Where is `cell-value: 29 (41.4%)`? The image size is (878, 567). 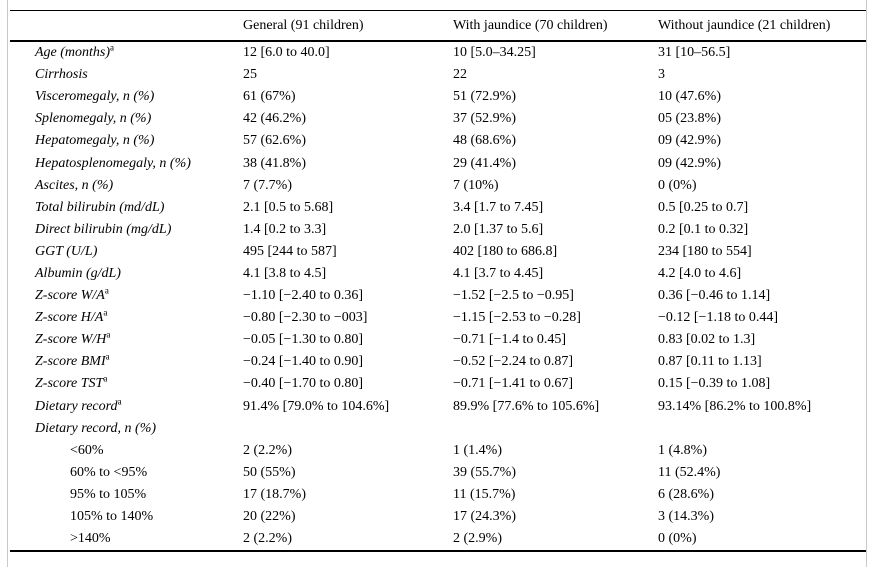 cell-value: 29 (41.4%) is located at coordinates (484, 163).